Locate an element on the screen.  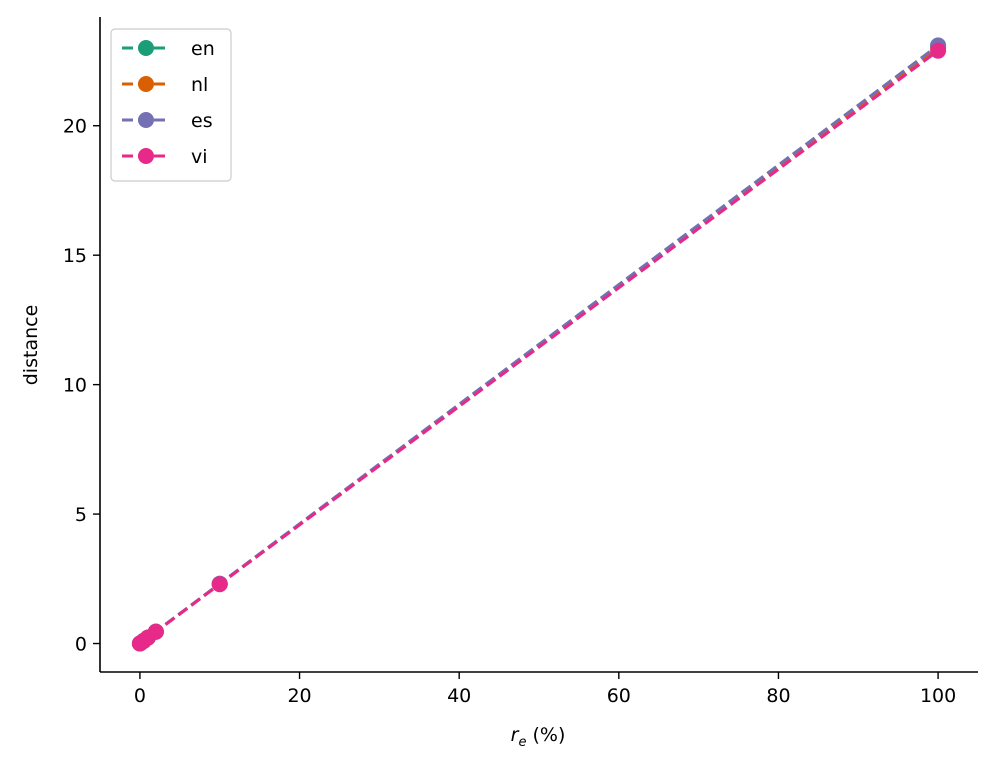
x-tick-label: 20 is located at coordinates (299, 696).